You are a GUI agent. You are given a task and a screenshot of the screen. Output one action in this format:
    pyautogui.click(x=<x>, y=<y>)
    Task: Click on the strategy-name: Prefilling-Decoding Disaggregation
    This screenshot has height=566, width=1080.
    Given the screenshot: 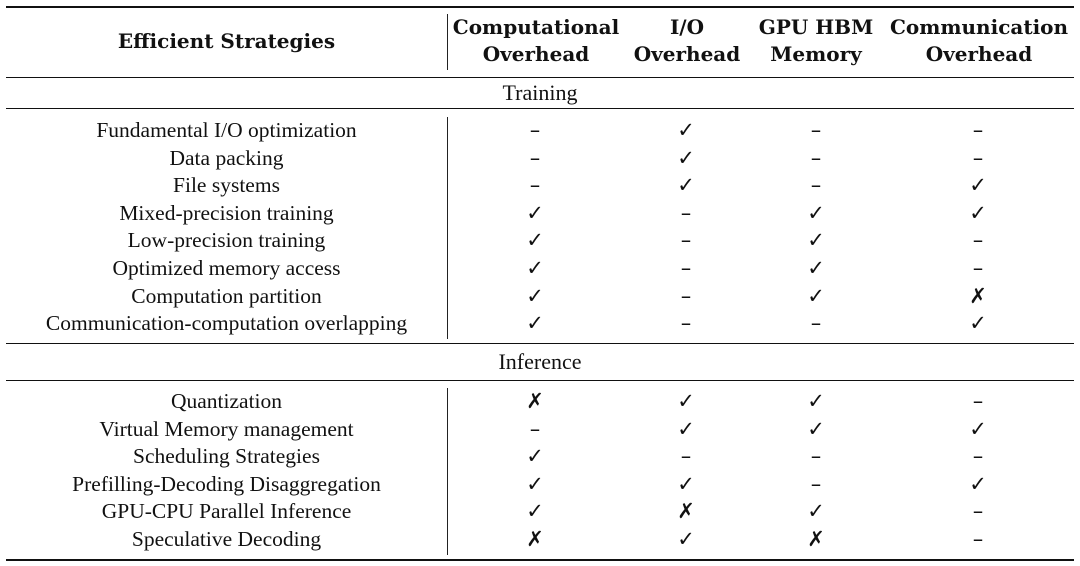 What is the action you would take?
    pyautogui.click(x=226, y=483)
    